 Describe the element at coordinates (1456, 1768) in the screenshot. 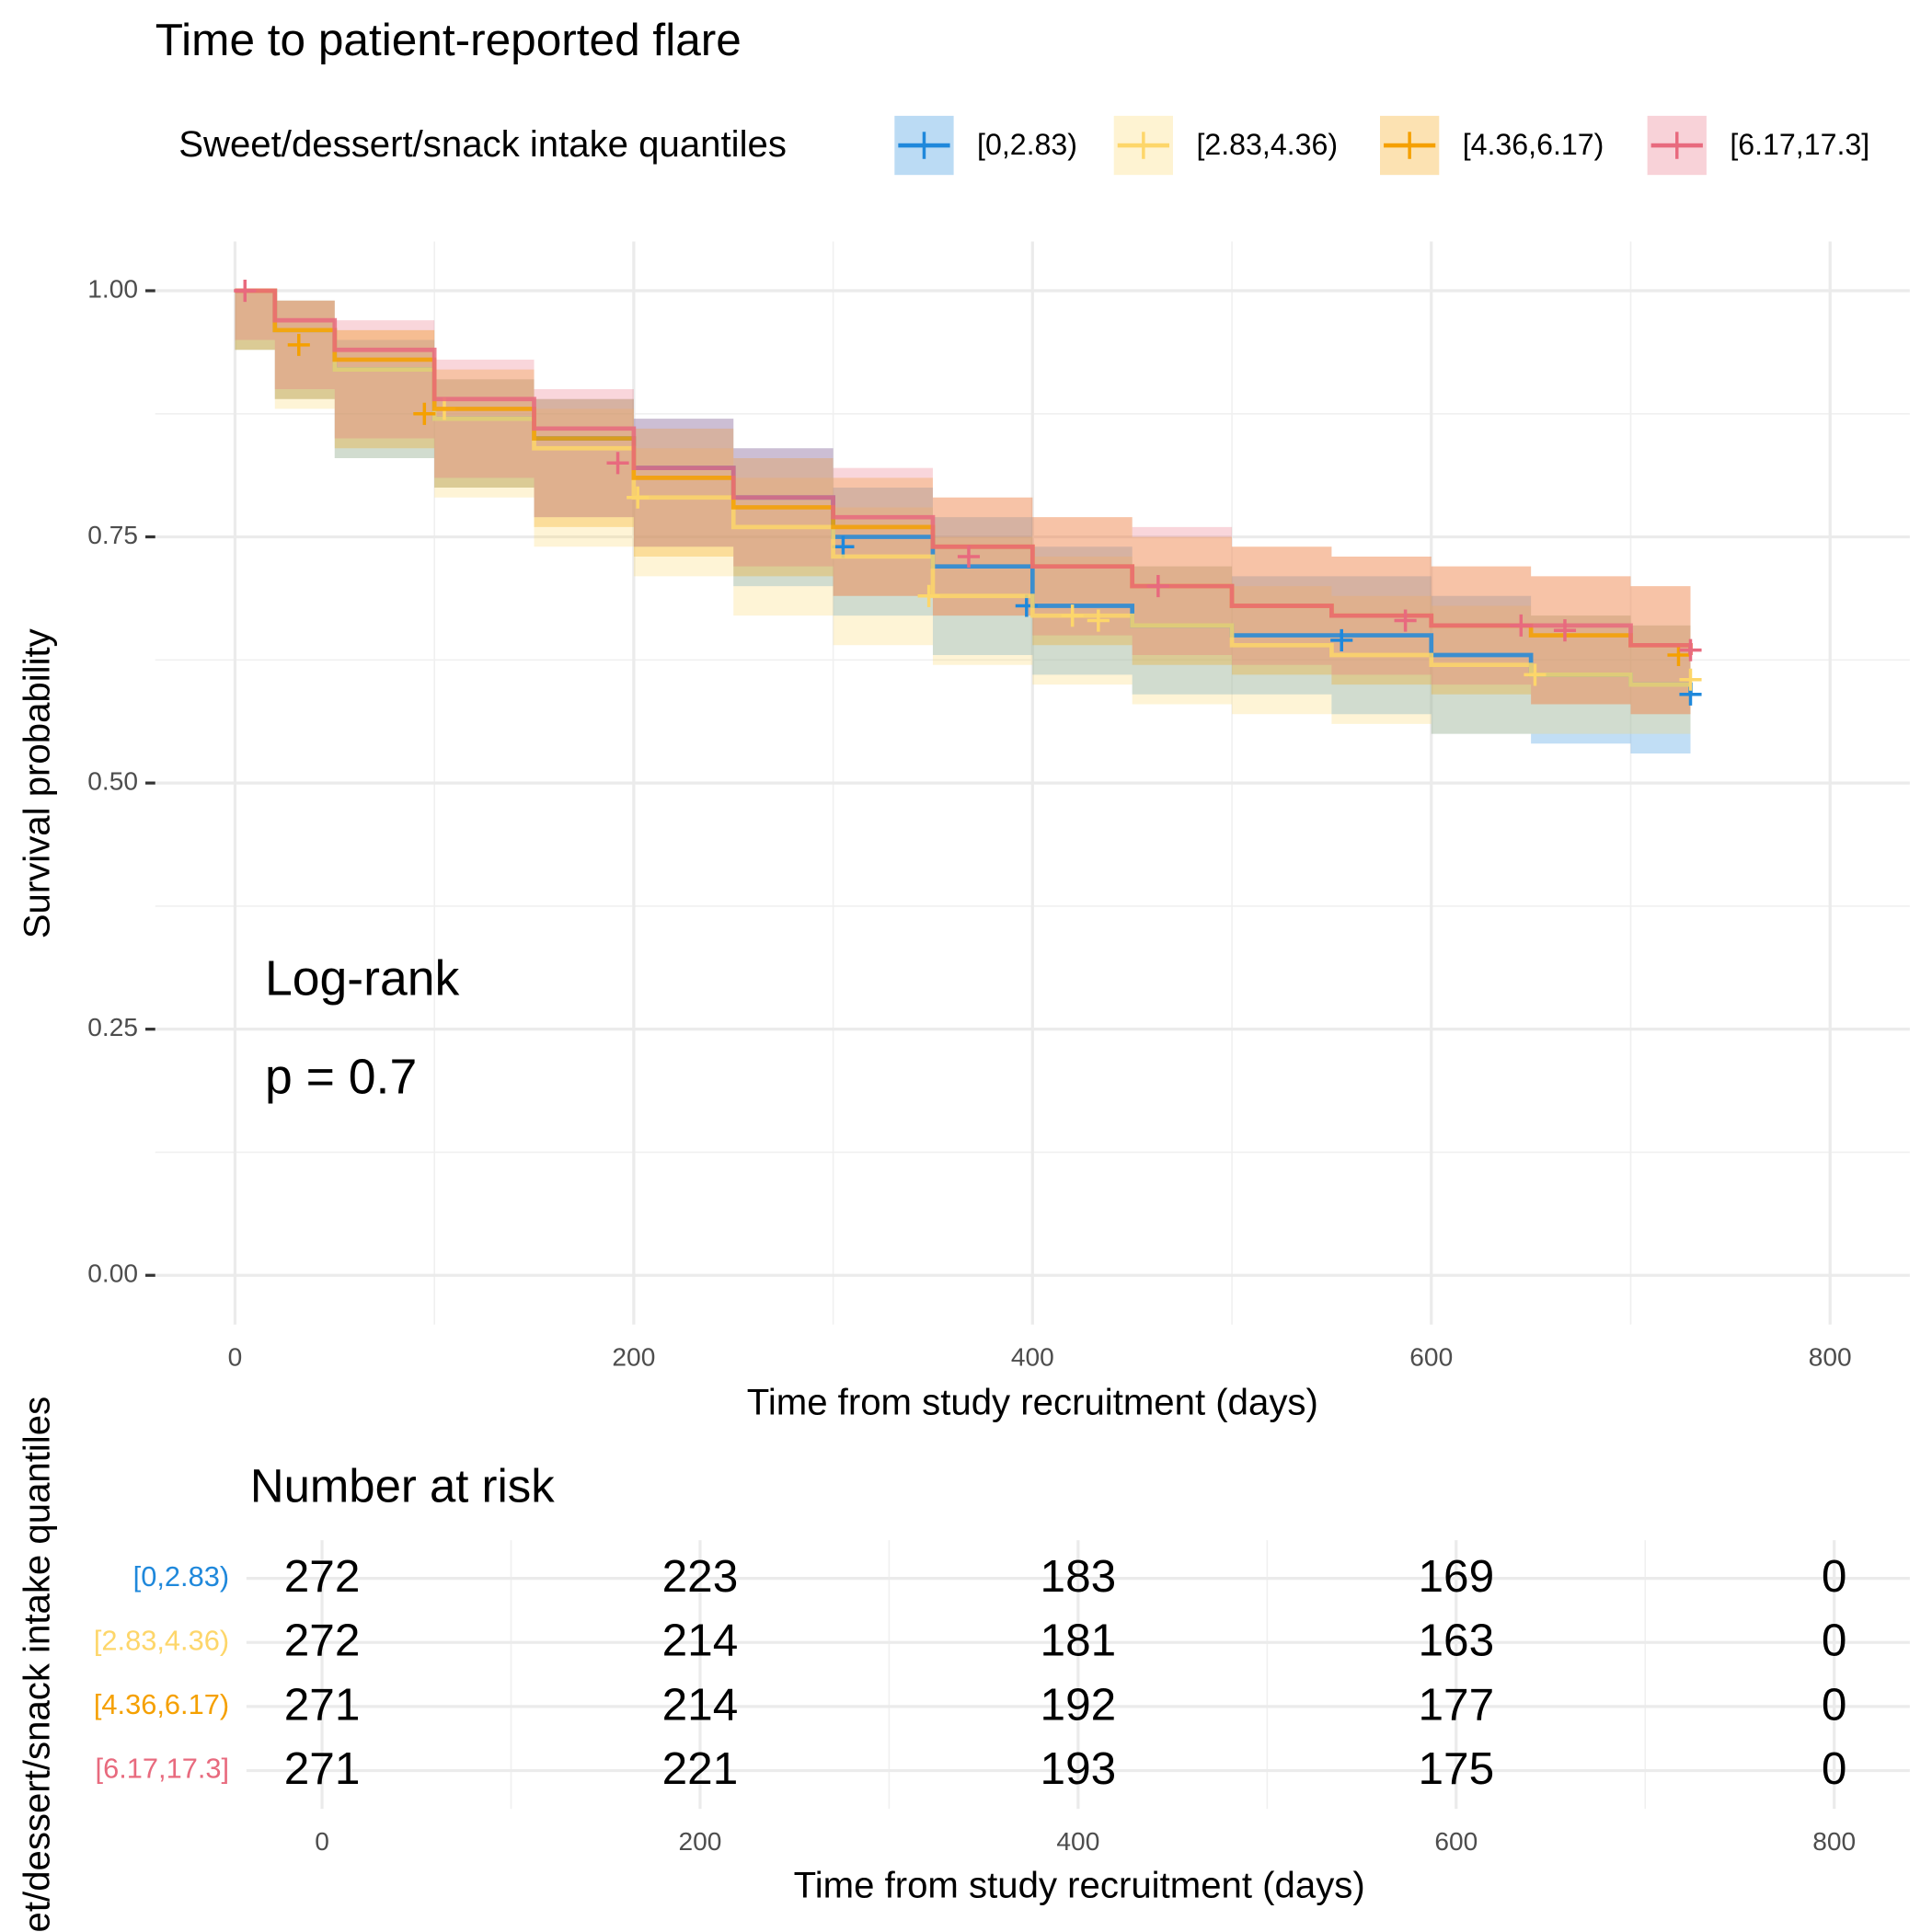

I see `risk-count: 175` at that location.